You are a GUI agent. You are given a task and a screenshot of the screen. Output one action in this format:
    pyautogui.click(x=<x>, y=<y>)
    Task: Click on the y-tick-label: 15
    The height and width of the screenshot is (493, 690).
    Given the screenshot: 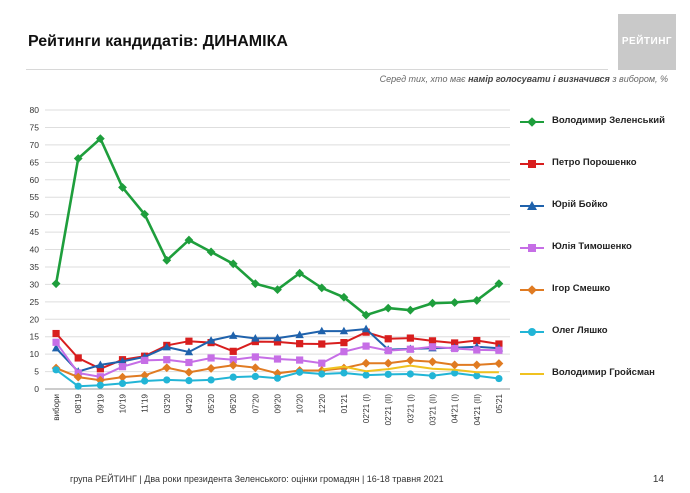 What is the action you would take?
    pyautogui.click(x=35, y=337)
    